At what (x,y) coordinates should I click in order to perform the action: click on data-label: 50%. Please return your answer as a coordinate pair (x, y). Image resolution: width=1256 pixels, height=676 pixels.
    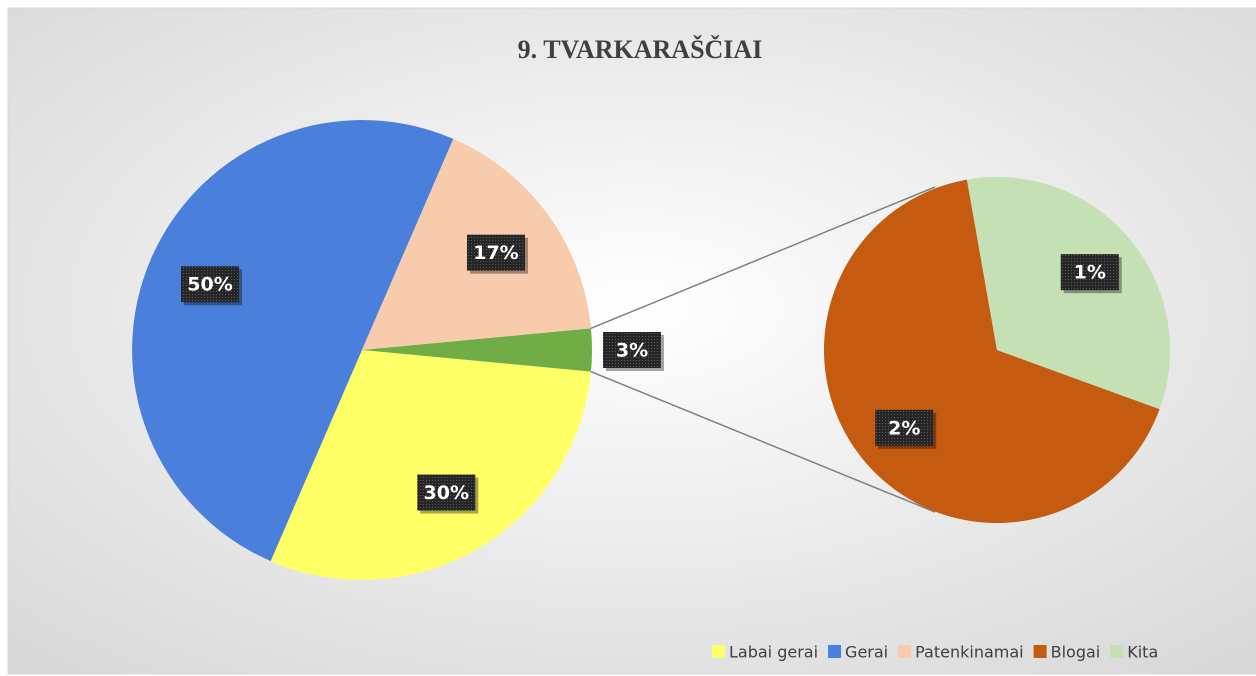
    Looking at the image, I should click on (209, 285).